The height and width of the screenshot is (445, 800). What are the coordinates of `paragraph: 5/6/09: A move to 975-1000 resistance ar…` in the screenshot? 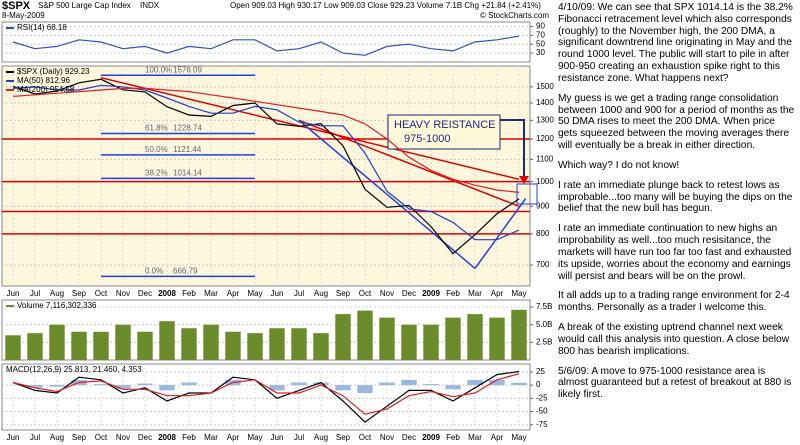 It's located at (675, 383).